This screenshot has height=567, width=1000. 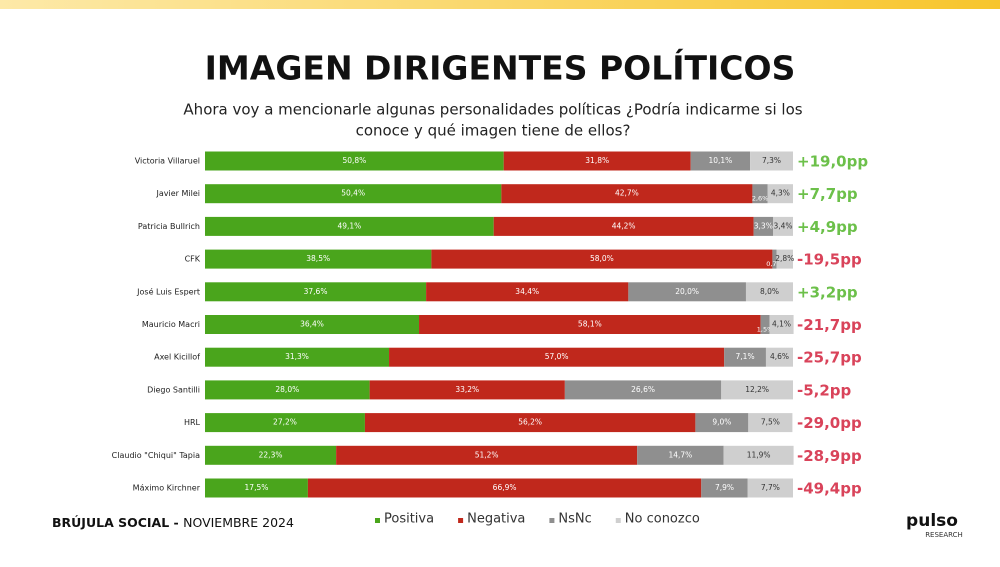 I want to click on value-label: 0,7%, so click(x=774, y=264).